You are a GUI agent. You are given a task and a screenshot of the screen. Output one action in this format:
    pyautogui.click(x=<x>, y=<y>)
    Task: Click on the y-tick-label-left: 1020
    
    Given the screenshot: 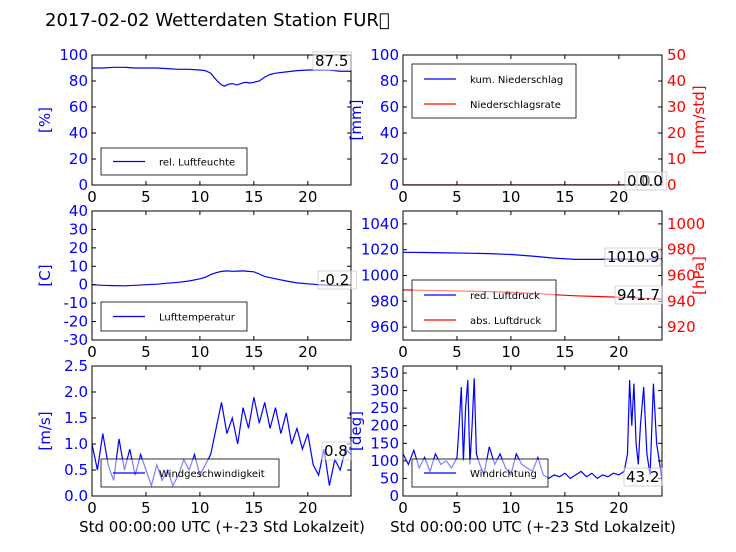 What is the action you would take?
    pyautogui.click(x=380, y=250)
    